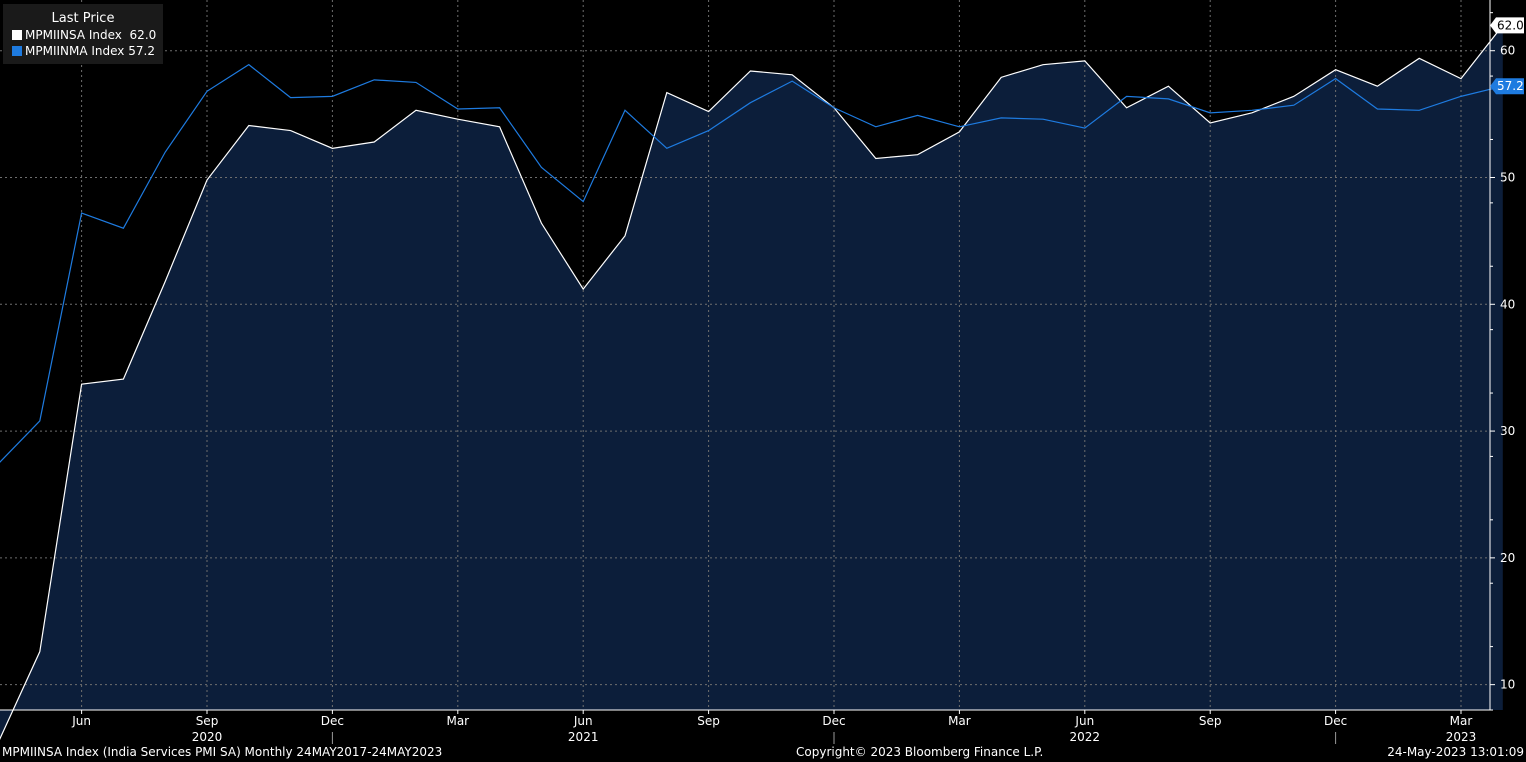 This screenshot has height=762, width=1526. Describe the element at coordinates (1507, 431) in the screenshot. I see `y-tick-label: 30` at that location.